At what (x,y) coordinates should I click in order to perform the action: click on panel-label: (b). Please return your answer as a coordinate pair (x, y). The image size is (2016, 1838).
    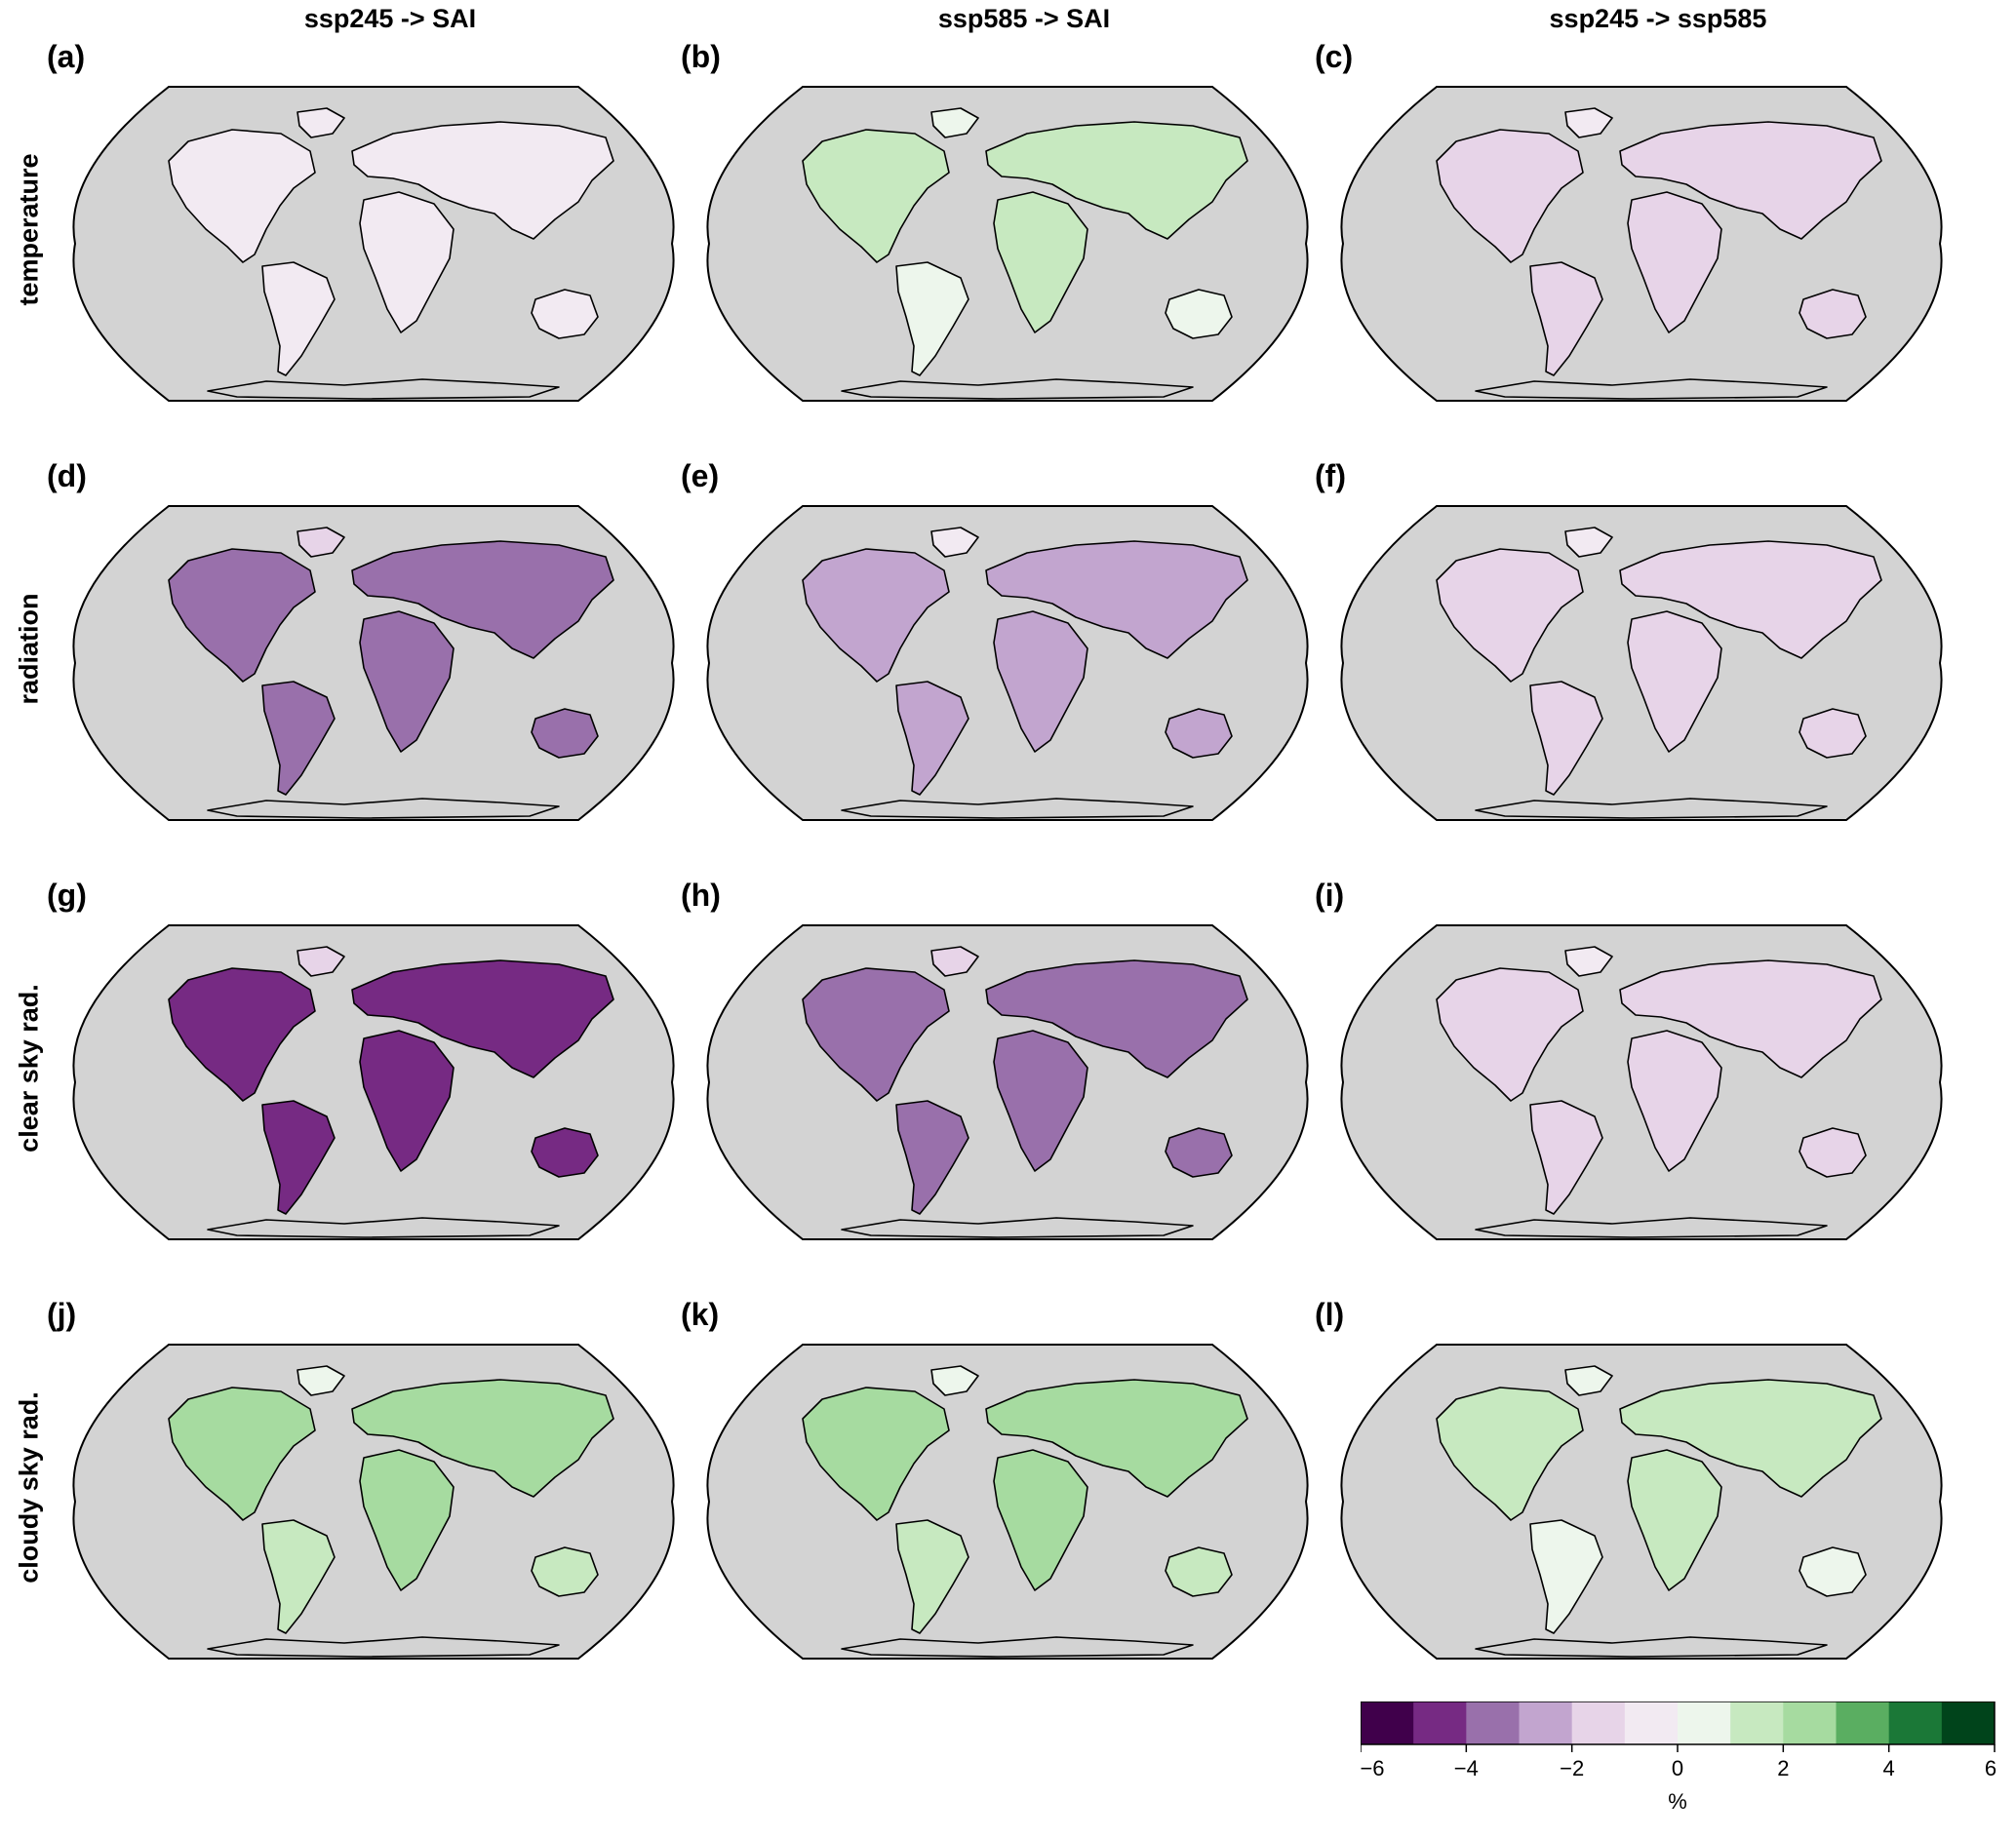
    Looking at the image, I should click on (701, 57).